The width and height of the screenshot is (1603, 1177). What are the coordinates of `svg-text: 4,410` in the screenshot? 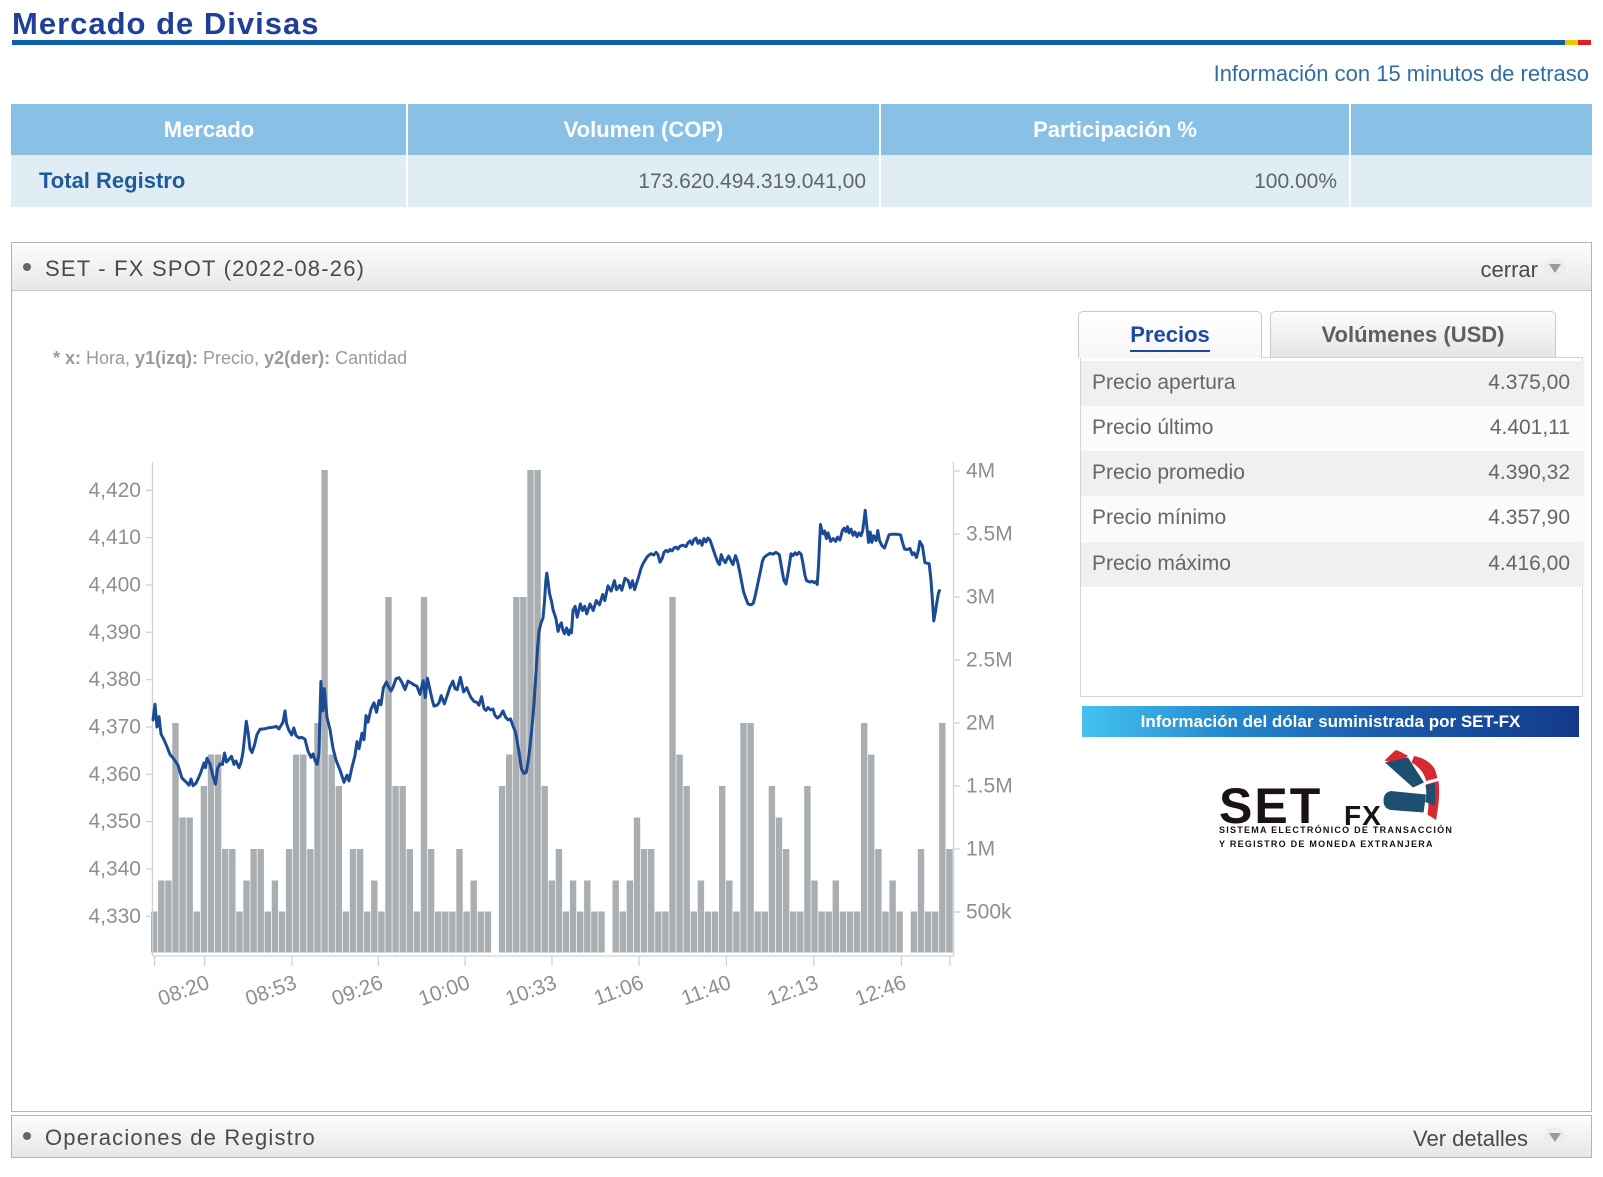 It's located at (114, 537).